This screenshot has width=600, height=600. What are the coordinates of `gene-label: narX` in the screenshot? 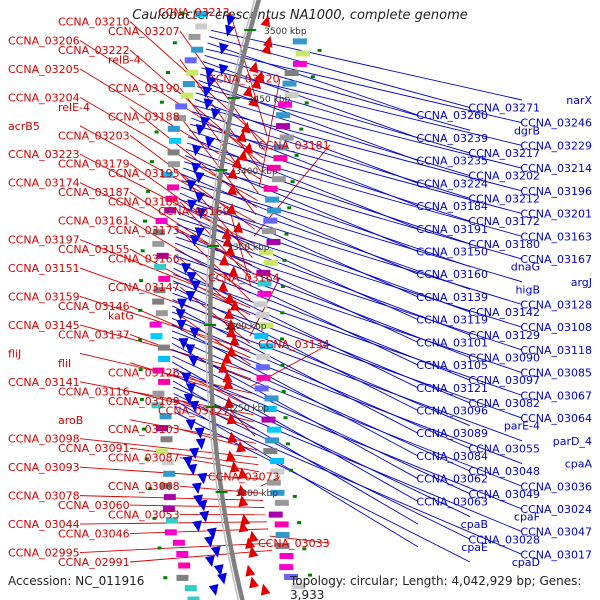 It's located at (579, 100).